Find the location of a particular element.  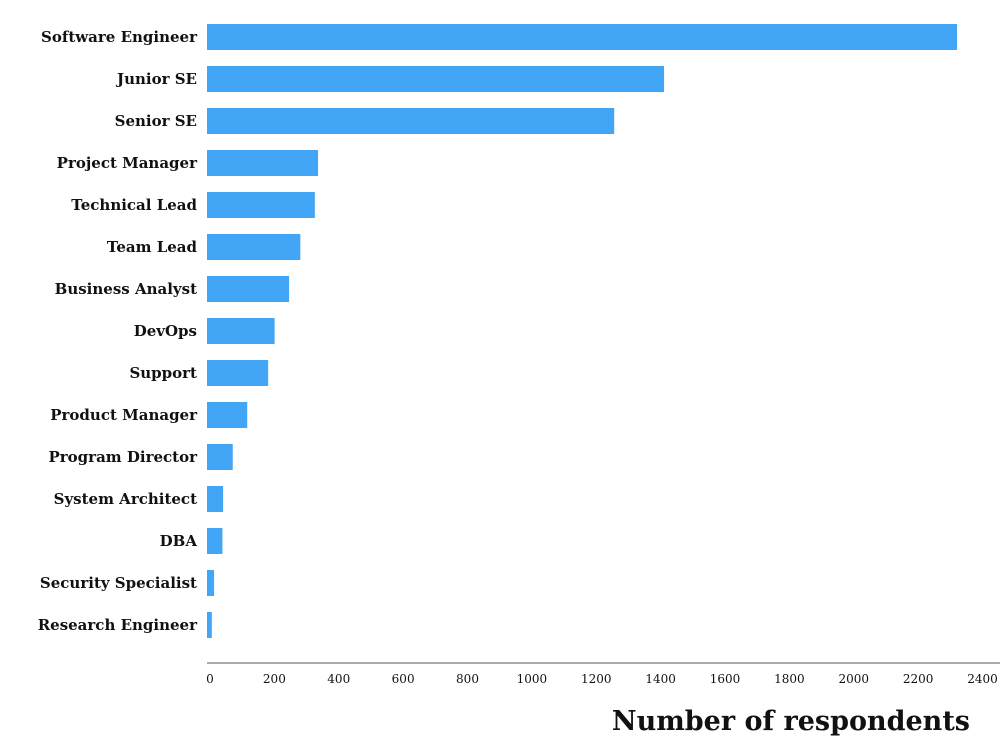

bar-junior-se is located at coordinates (436, 79).